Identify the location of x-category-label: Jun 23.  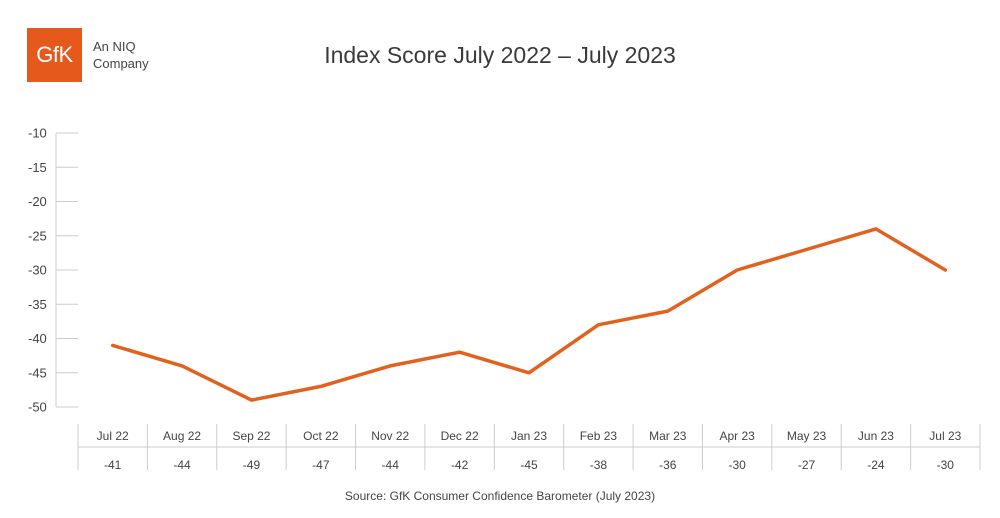
(876, 436).